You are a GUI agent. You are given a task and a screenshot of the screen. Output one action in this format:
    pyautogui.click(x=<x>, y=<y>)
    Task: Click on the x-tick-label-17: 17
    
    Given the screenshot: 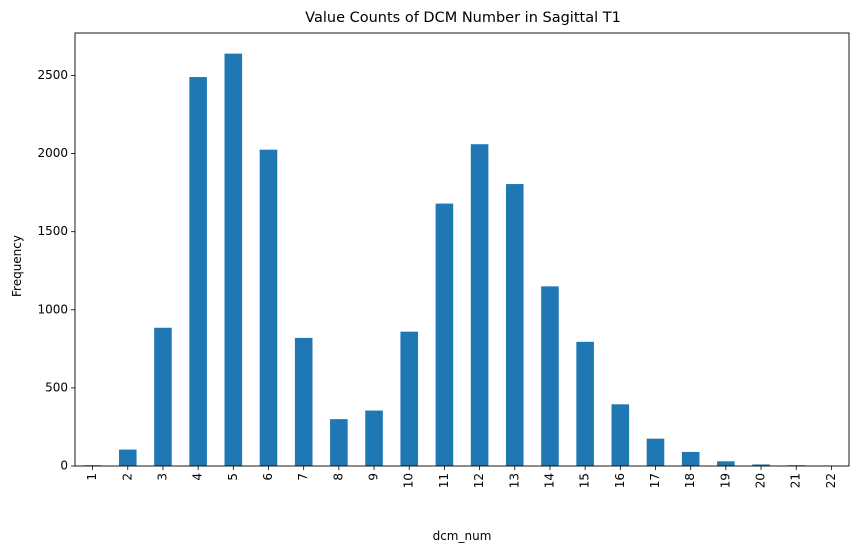 What is the action you would take?
    pyautogui.click(x=655, y=480)
    